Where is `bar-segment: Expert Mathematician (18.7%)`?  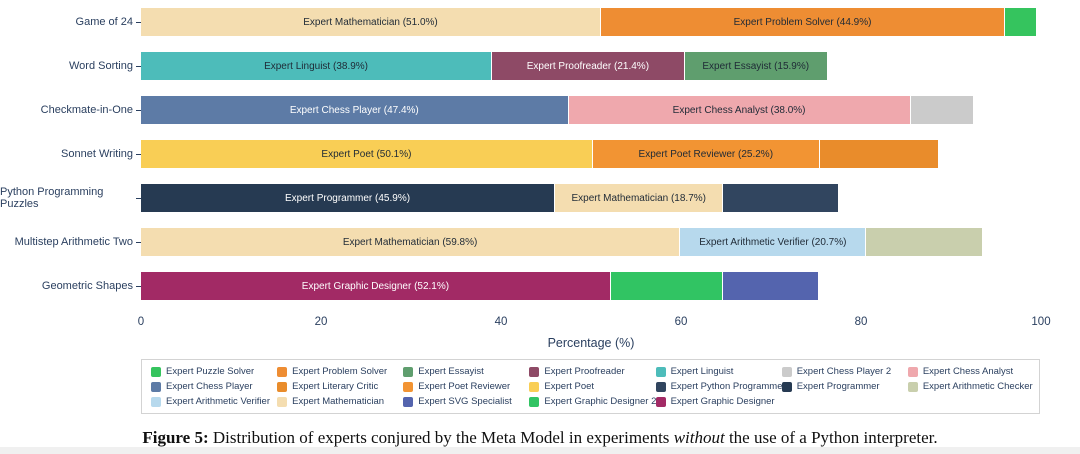 bar-segment: Expert Mathematician (18.7%) is located at coordinates (638, 198).